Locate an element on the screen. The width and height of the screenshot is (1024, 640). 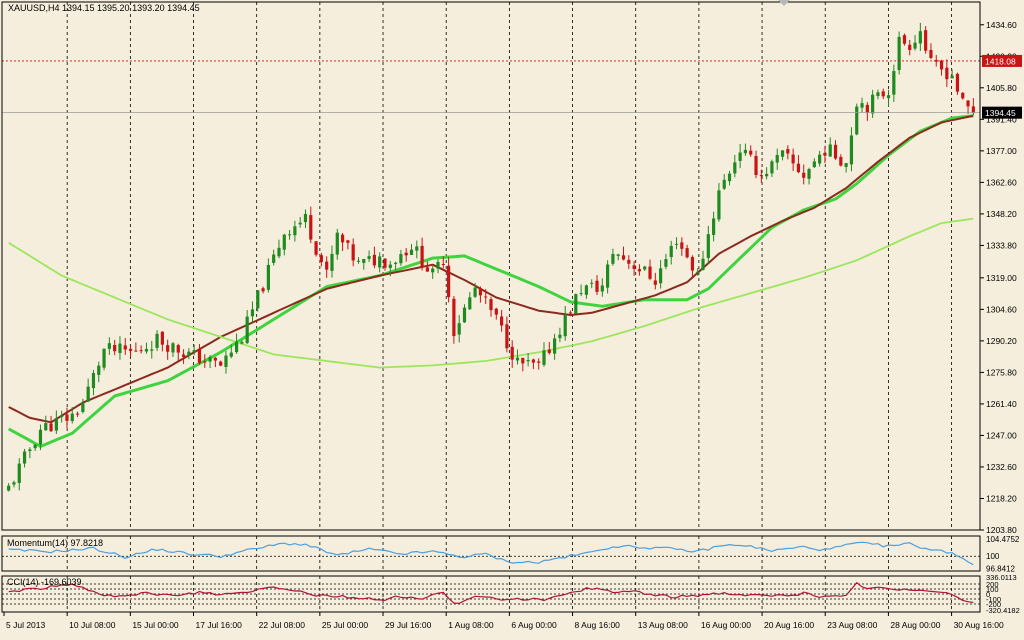
y-tick-label: 1290.20 is located at coordinates (1001, 341).